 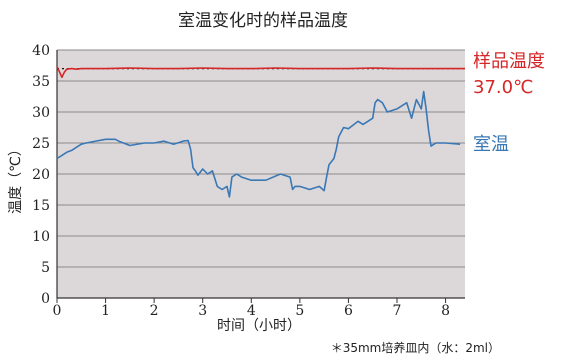 What do you see at coordinates (105, 311) in the screenshot?
I see `x-tick-label: 1` at bounding box center [105, 311].